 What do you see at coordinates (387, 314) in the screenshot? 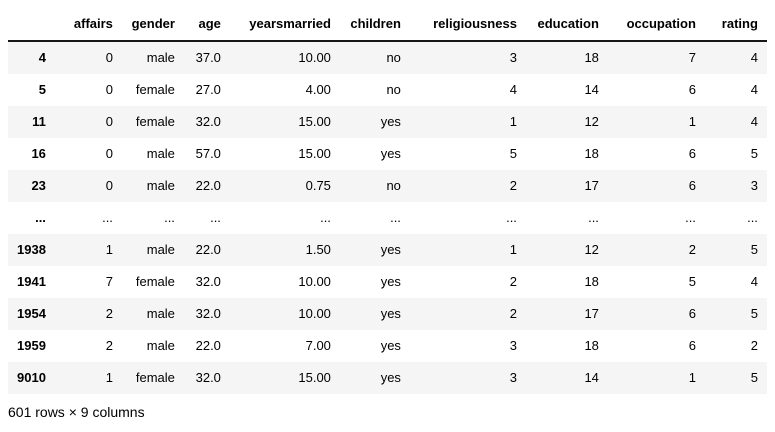
I see `table-row: 1954 2 male 32.0 10.00 yes 2 17 6 5` at bounding box center [387, 314].